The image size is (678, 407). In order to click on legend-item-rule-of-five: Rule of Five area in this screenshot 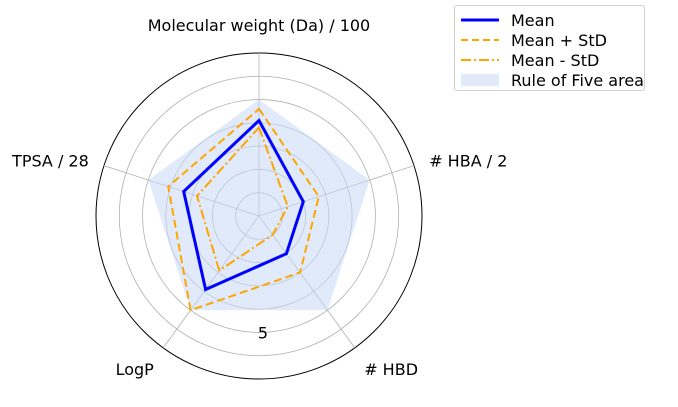, I will do `click(552, 80)`.